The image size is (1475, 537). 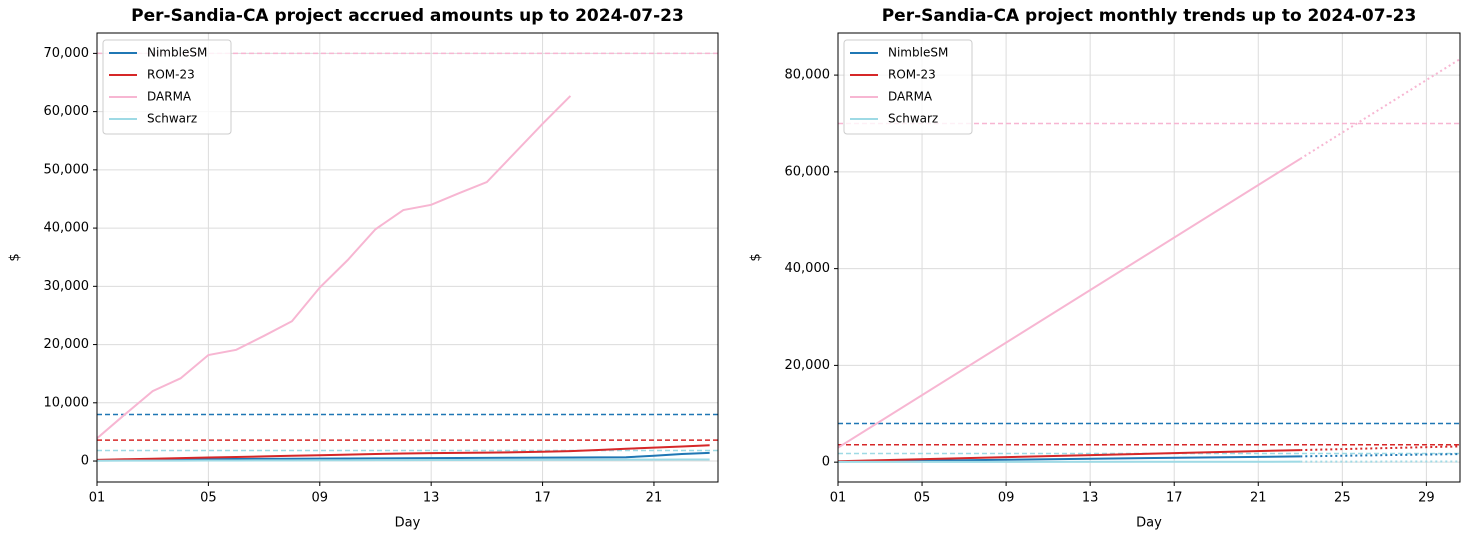 I want to click on x-tick-label: 25, so click(x=1342, y=498).